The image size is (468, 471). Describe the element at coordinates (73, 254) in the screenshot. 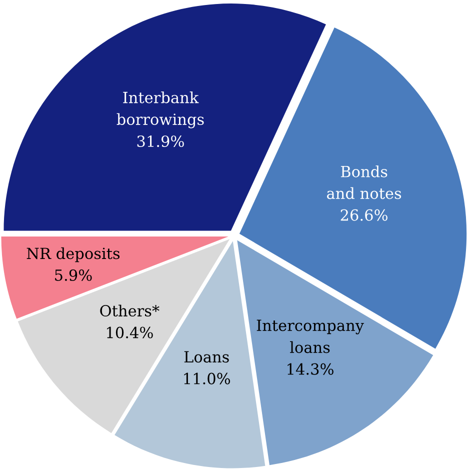

I see `slice-label: NR deposits` at that location.